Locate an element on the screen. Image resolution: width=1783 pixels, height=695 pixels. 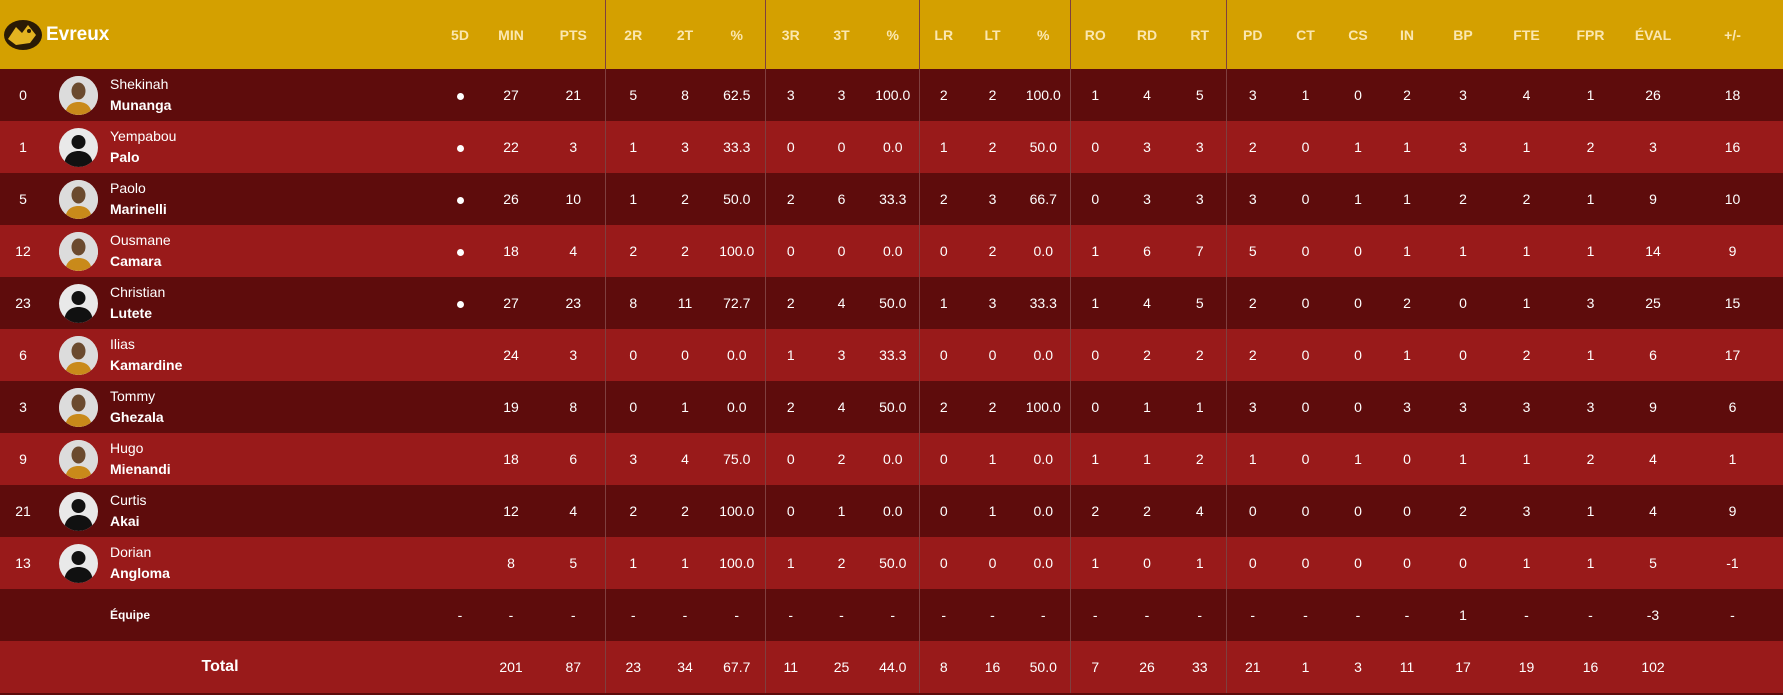
col-header-fpr: FPR is located at coordinates (1590, 34).